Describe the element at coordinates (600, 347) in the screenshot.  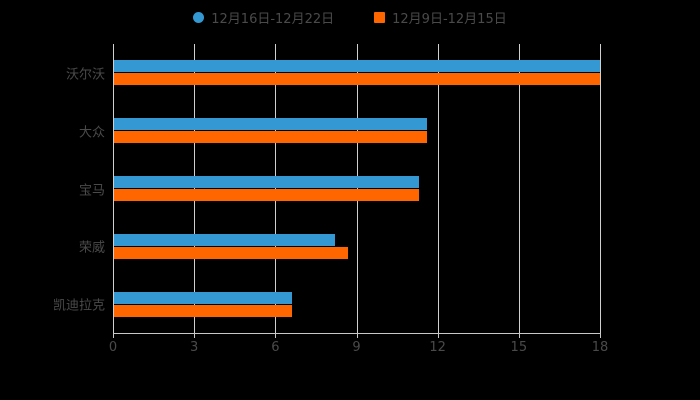
I see `x-tick-label: 18` at that location.